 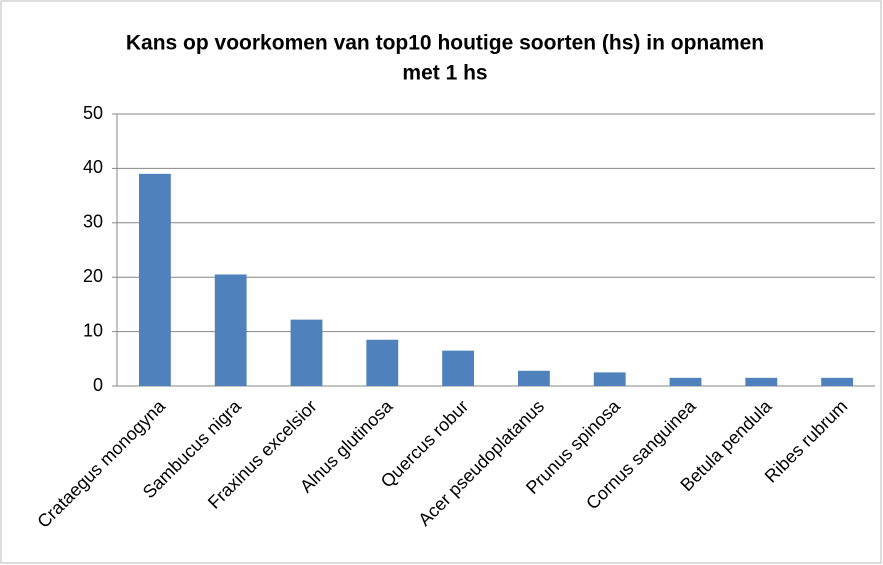 I want to click on y-tick-label: 10, so click(x=93, y=330).